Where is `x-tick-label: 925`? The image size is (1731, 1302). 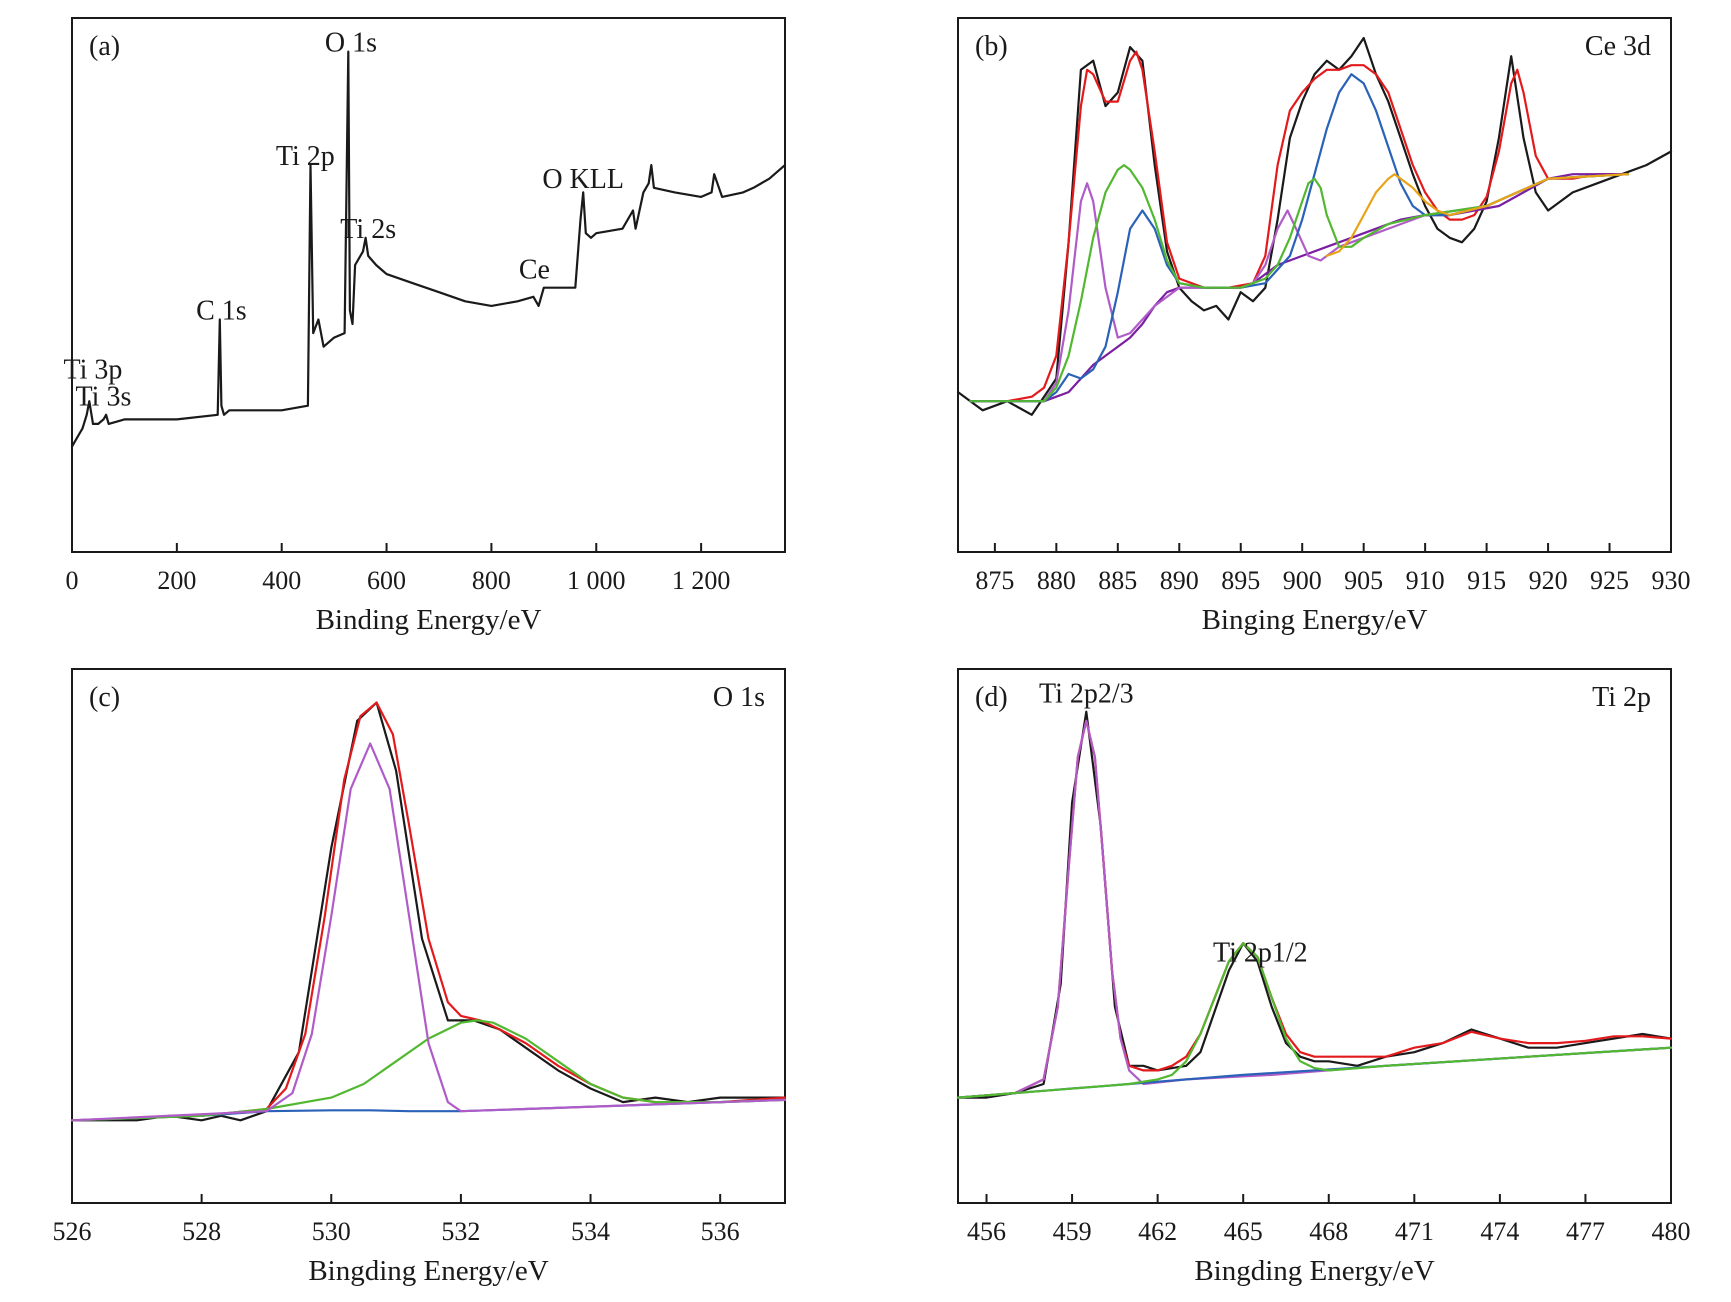
x-tick-label: 925 is located at coordinates (1609, 580).